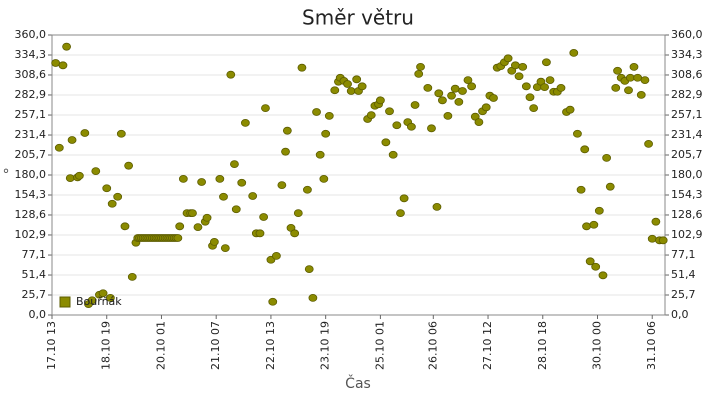  Describe the element at coordinates (687, 34) in the screenshot. I see `y2-tick-label: 360,0` at that location.